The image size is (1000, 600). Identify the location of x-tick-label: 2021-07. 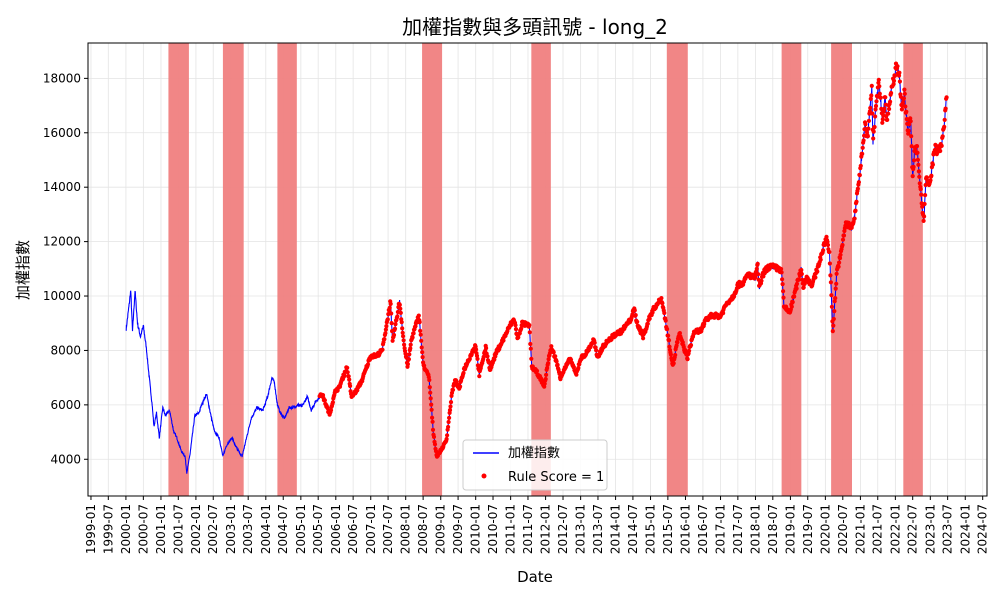
(878, 529).